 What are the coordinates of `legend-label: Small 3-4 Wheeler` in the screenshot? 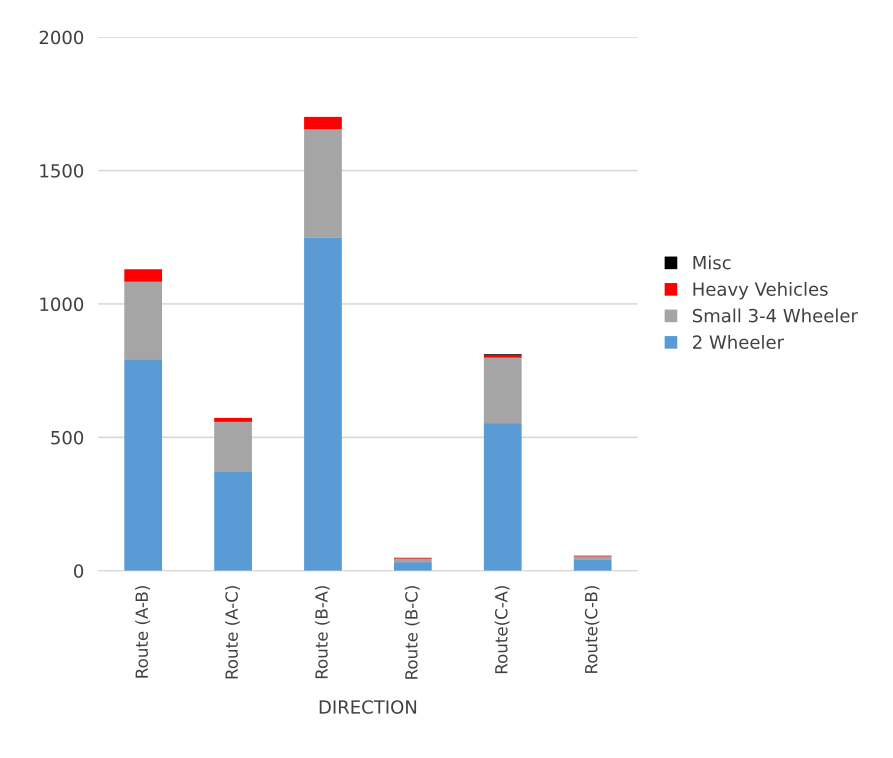 It's located at (775, 315).